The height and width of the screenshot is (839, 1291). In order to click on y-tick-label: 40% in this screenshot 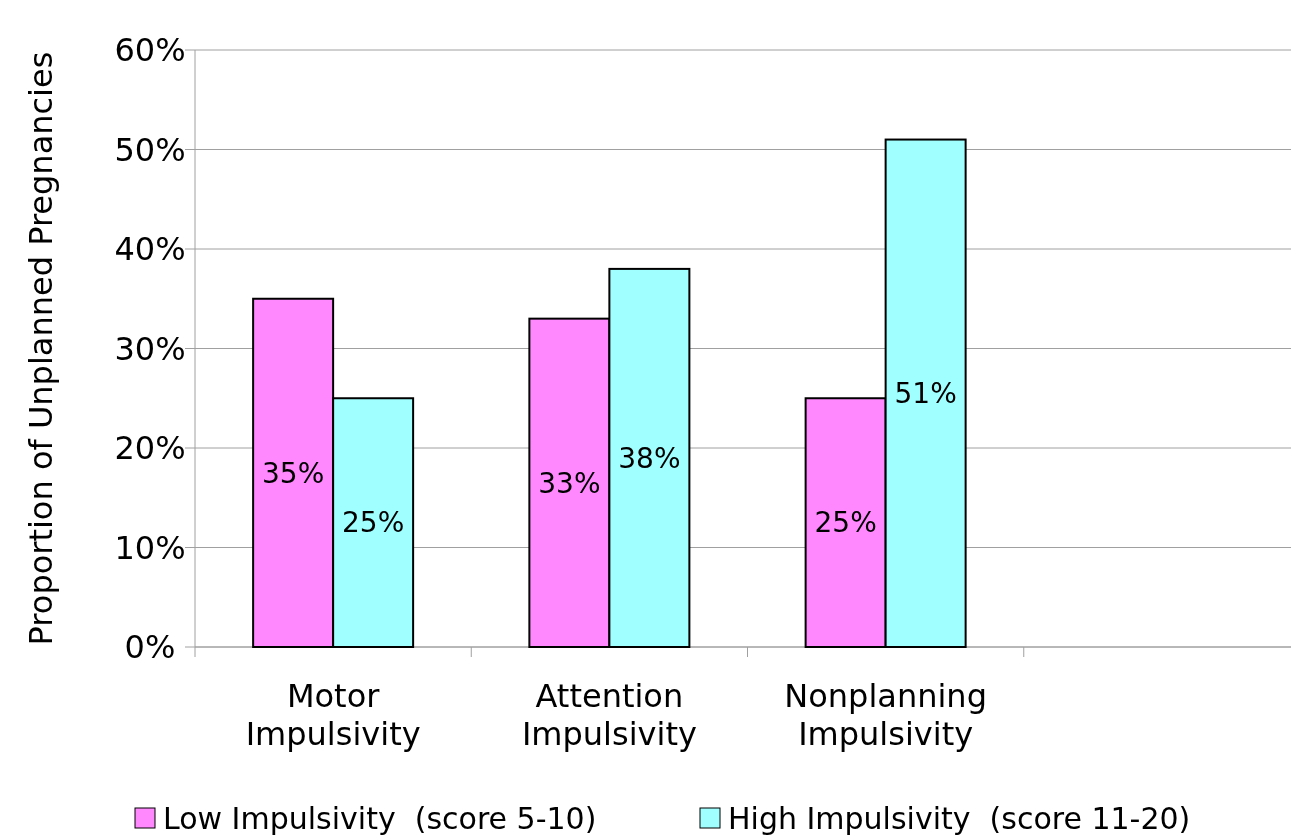, I will do `click(150, 249)`.